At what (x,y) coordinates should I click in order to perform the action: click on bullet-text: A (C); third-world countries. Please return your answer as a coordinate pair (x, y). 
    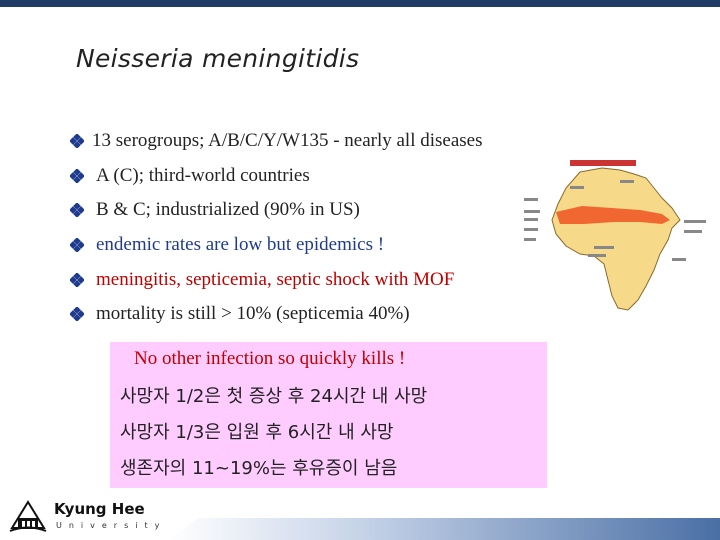
    Looking at the image, I should click on (203, 175).